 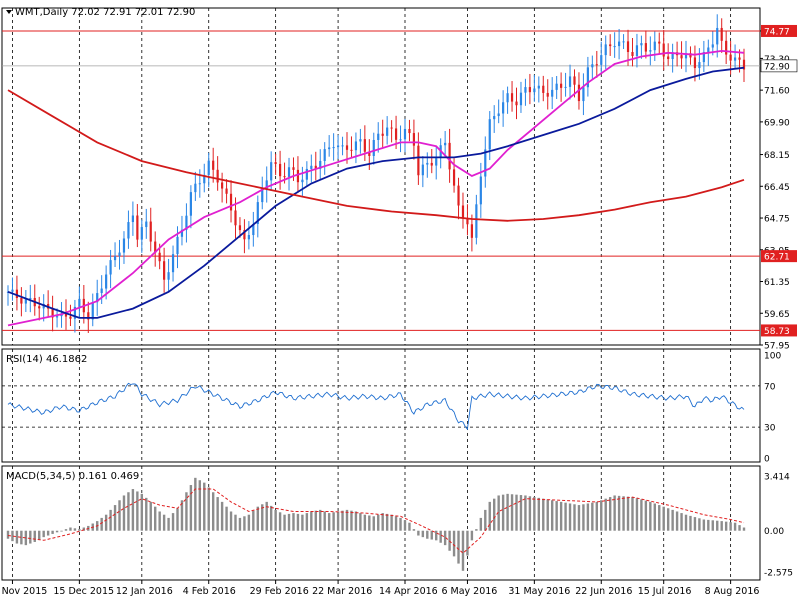 What do you see at coordinates (778, 574) in the screenshot?
I see `macd-tick-label: -2.575` at bounding box center [778, 574].